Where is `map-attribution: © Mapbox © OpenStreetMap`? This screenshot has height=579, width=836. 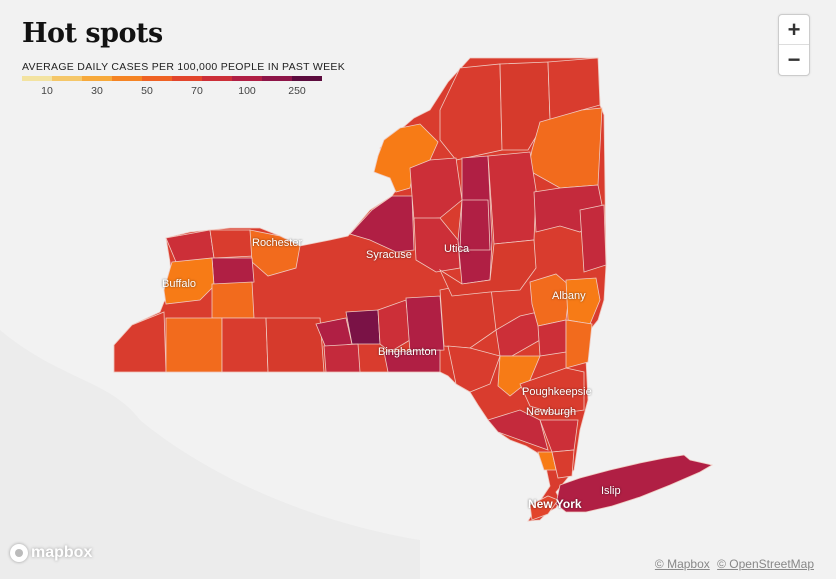
map-attribution: © Mapbox © OpenStreetMap is located at coordinates (732, 564).